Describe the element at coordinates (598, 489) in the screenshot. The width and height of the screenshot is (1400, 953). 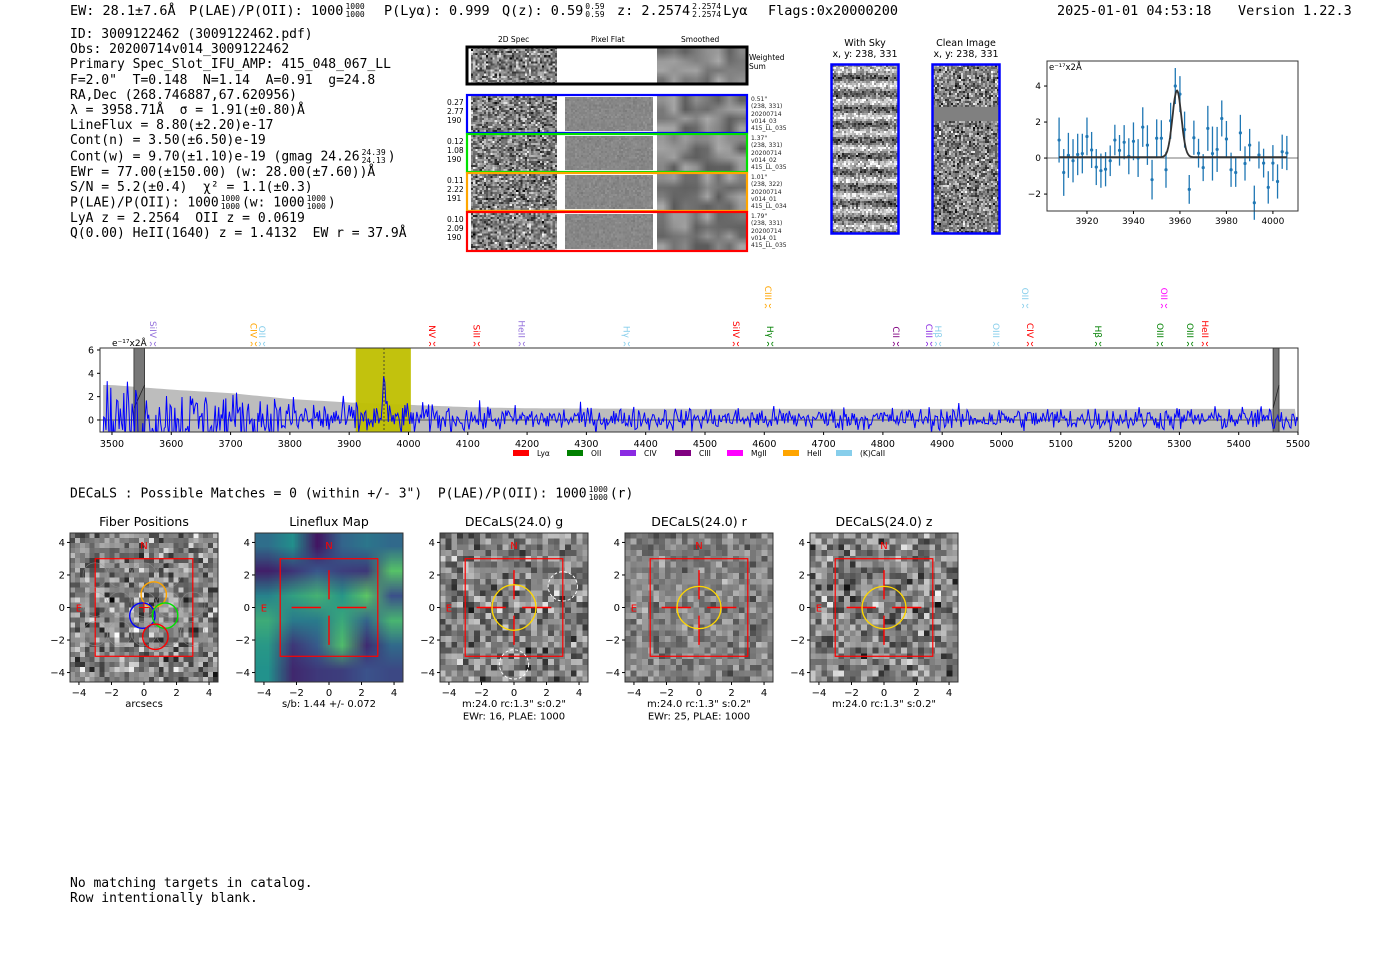
I see `decals-plae-hi: 1000` at that location.